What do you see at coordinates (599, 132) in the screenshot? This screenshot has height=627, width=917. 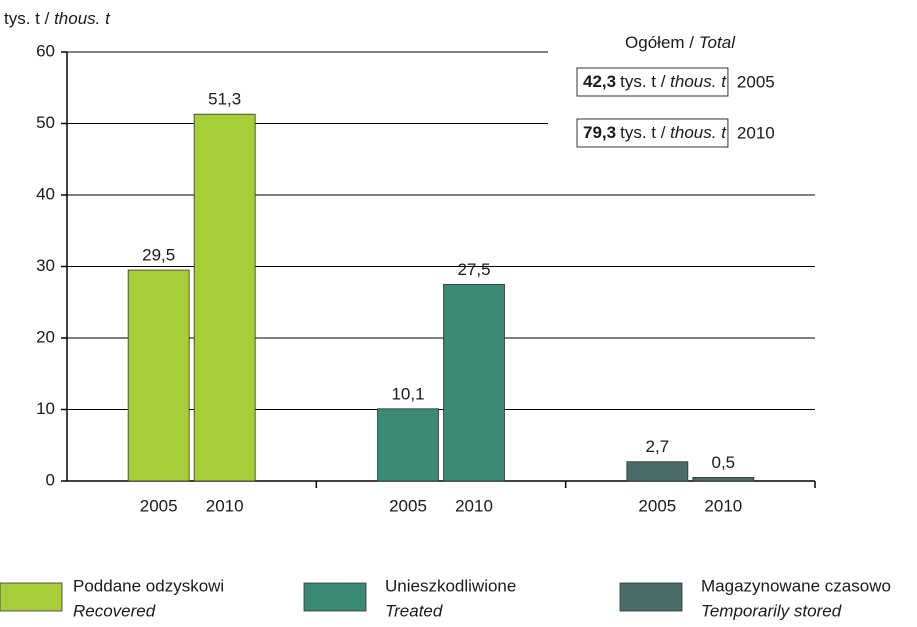 I see `total-value: 79,3` at bounding box center [599, 132].